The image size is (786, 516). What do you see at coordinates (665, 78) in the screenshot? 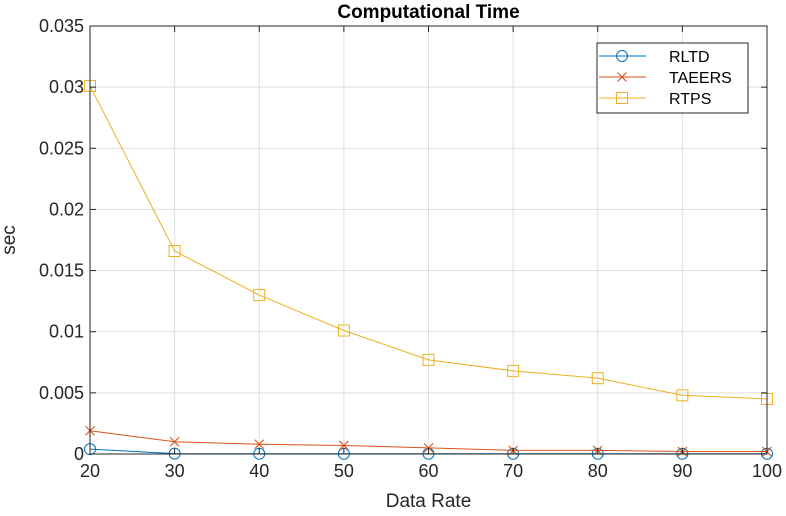
I see `legend-item-taeers: TAEERS` at bounding box center [665, 78].